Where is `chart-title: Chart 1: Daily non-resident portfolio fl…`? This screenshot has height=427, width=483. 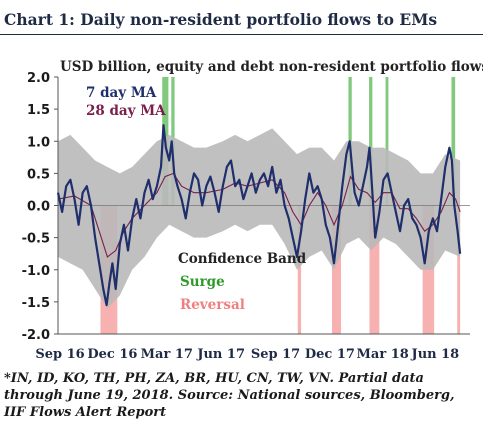 chart-title: Chart 1: Daily non-resident portfolio fl… is located at coordinates (221, 19).